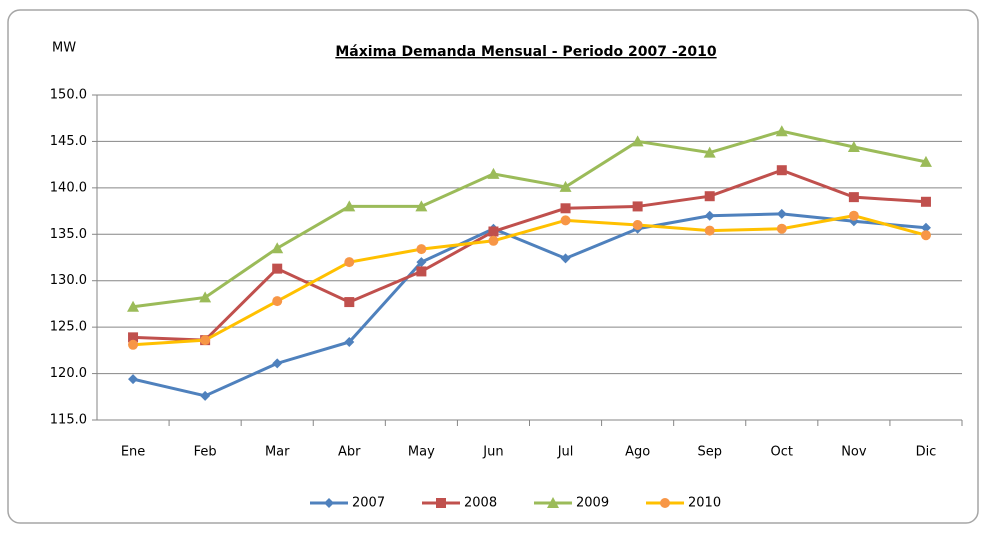  Describe the element at coordinates (133, 452) in the screenshot. I see `x-tick-label: Ene` at that location.